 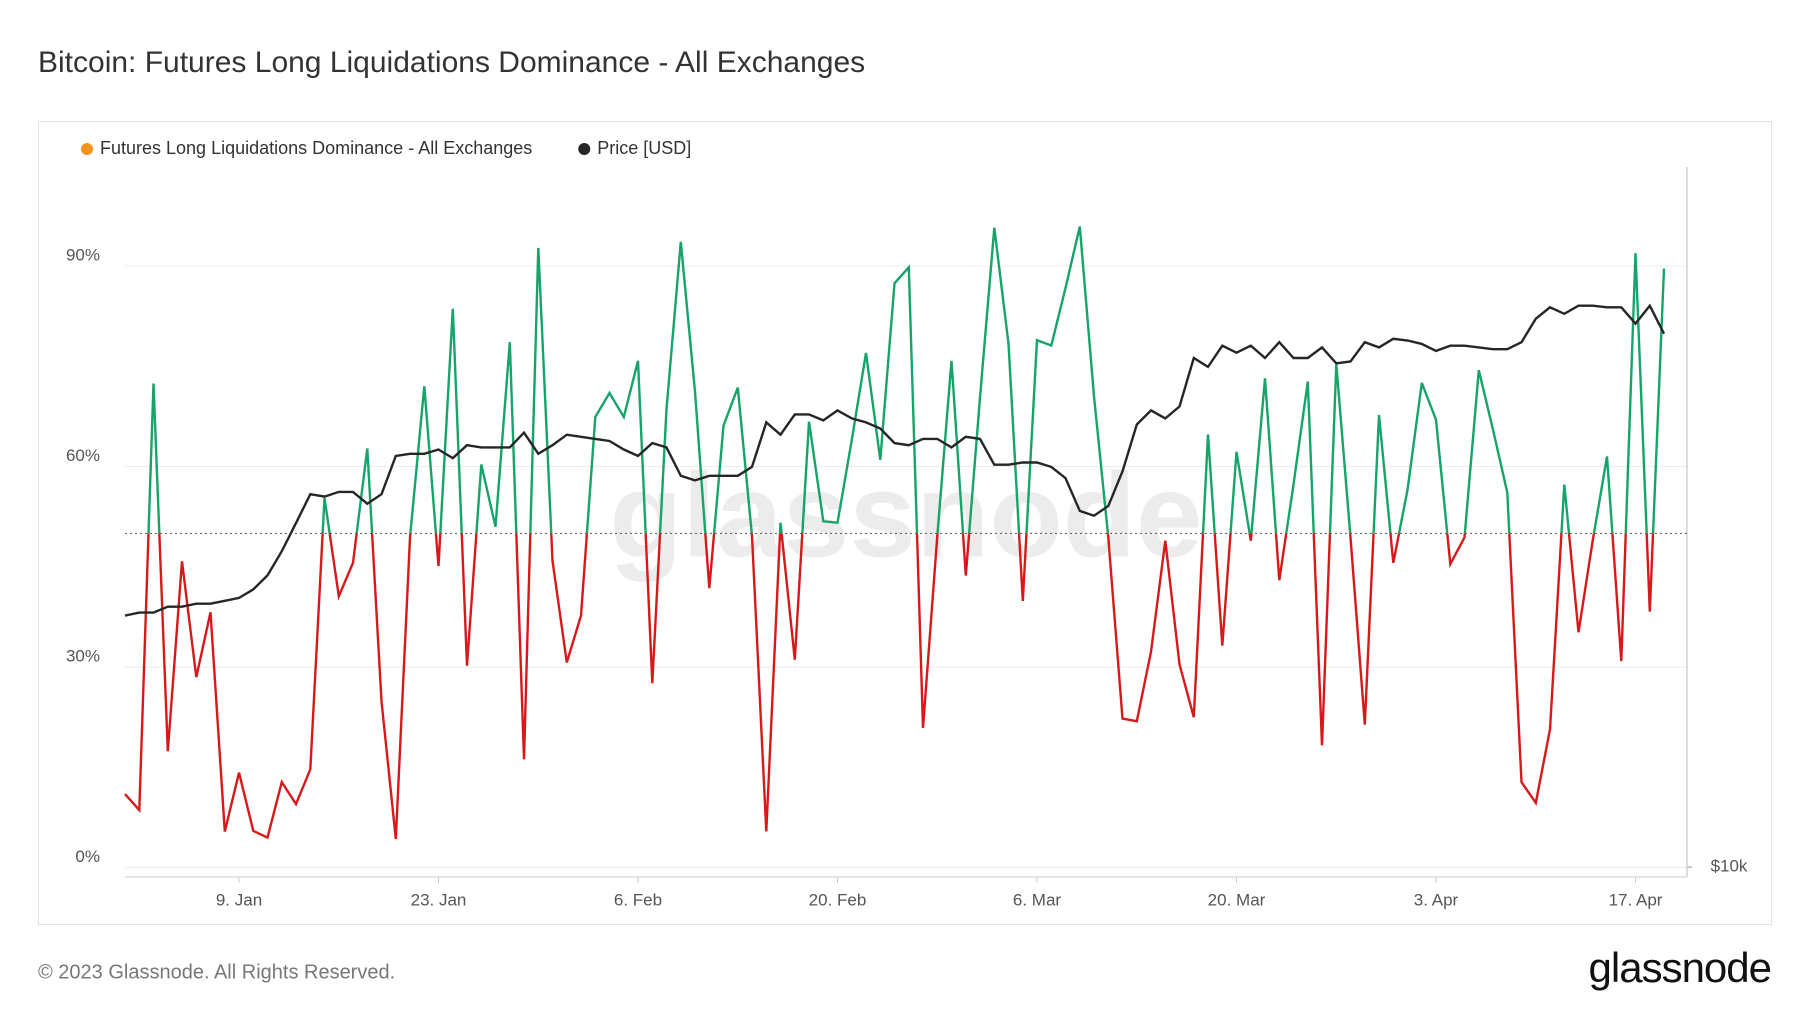 I want to click on legend-label: Price [USD], so click(x=644, y=148).